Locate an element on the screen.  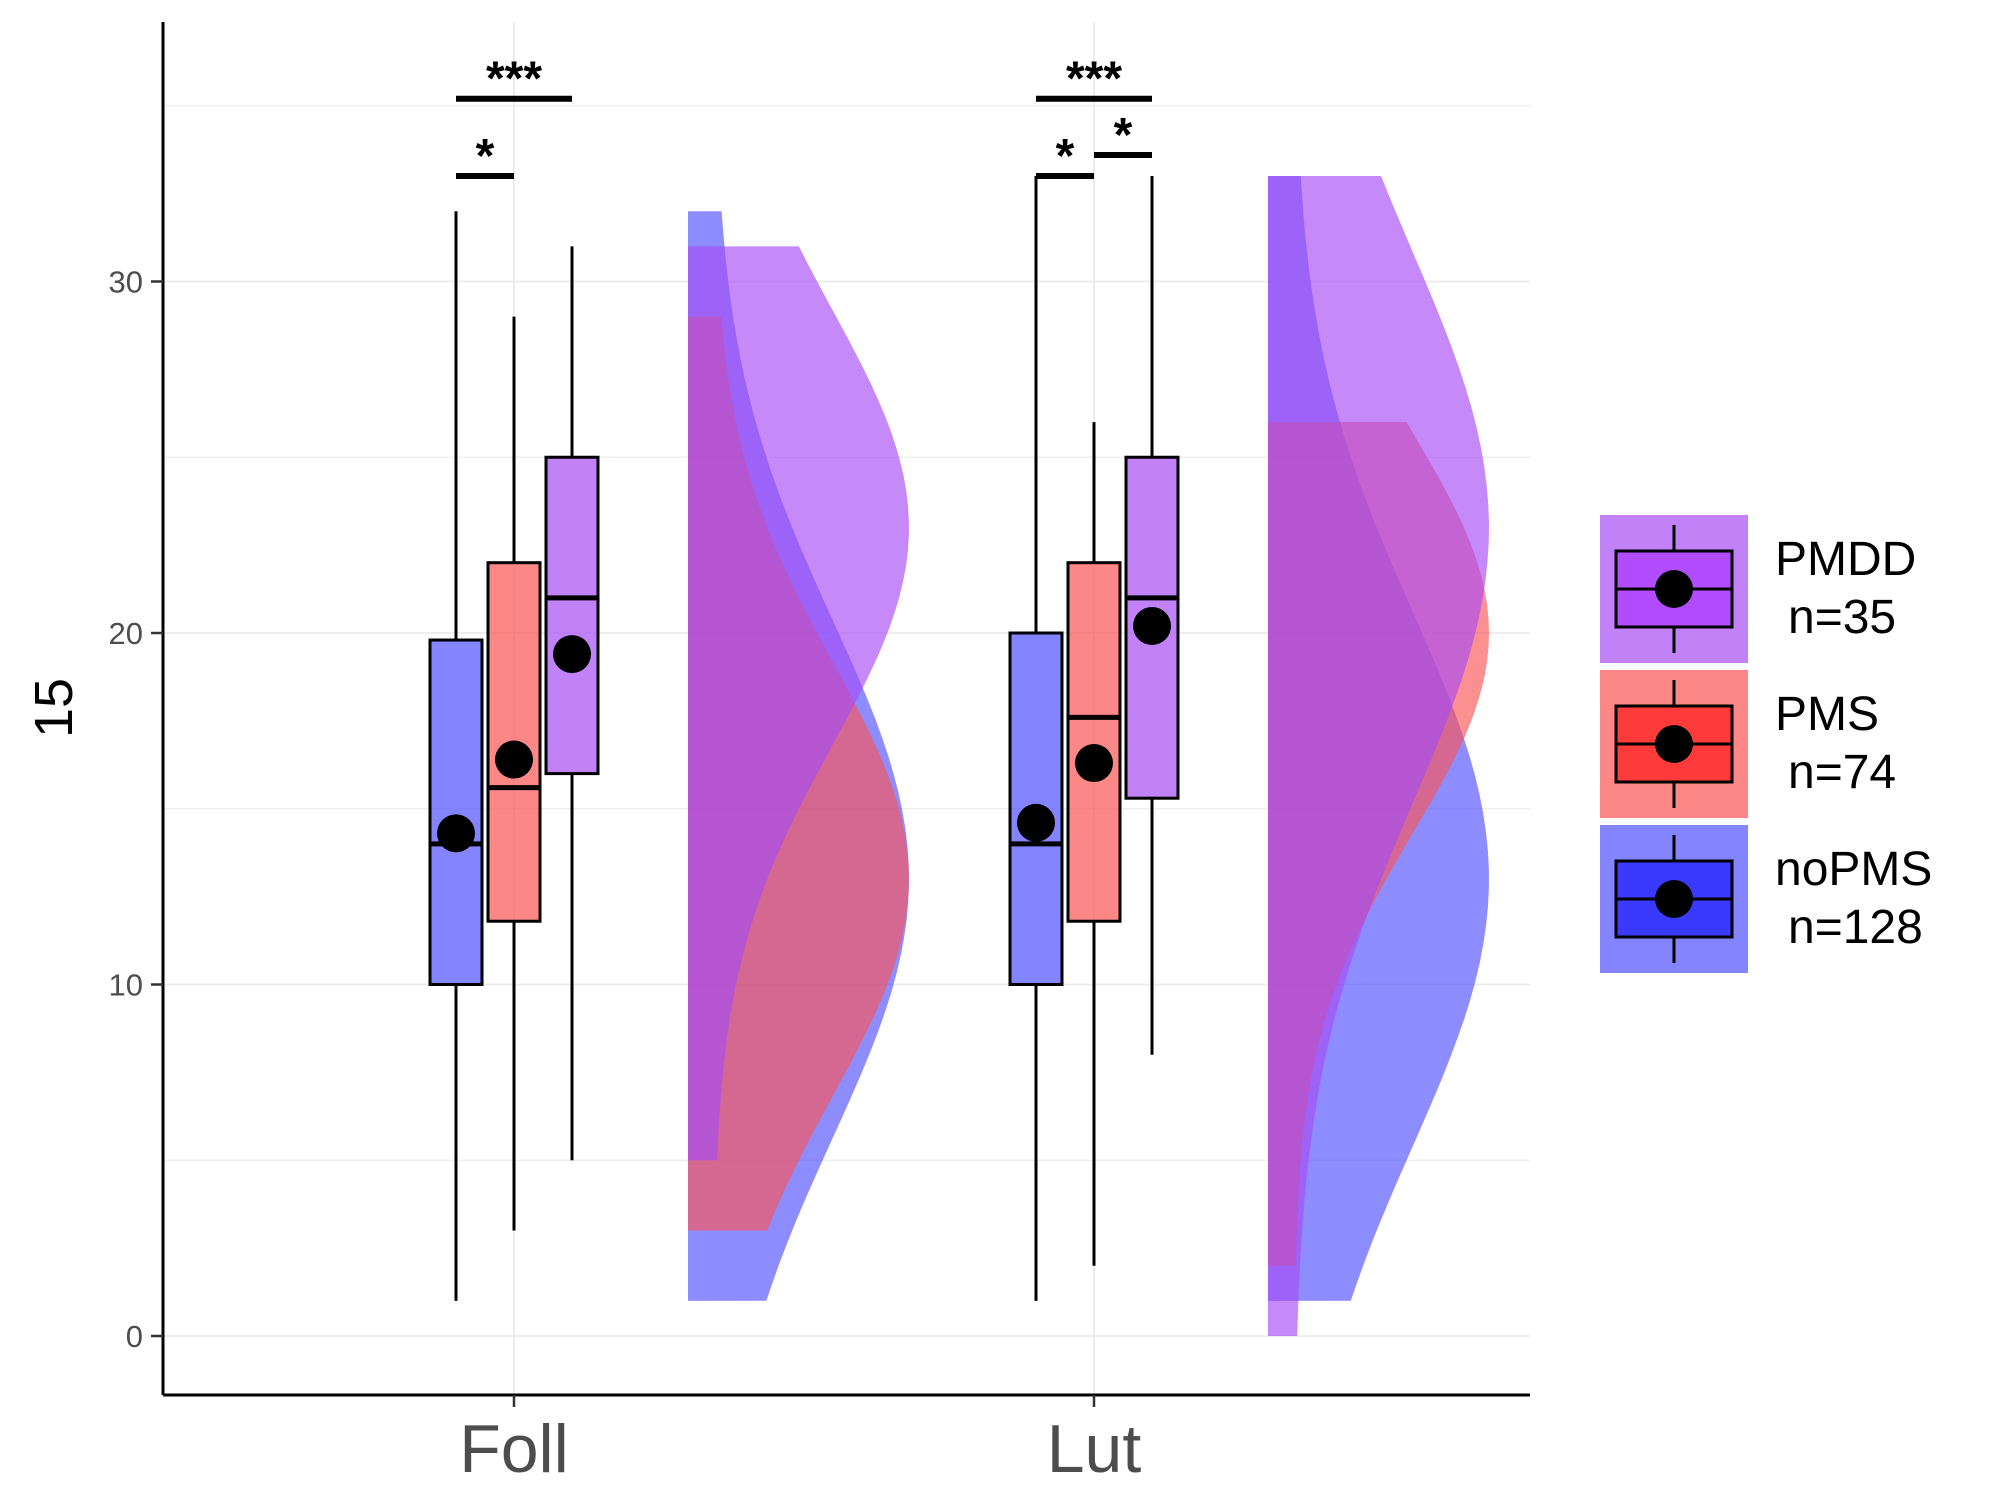
mean-point-PMS-Foll is located at coordinates (514, 759).